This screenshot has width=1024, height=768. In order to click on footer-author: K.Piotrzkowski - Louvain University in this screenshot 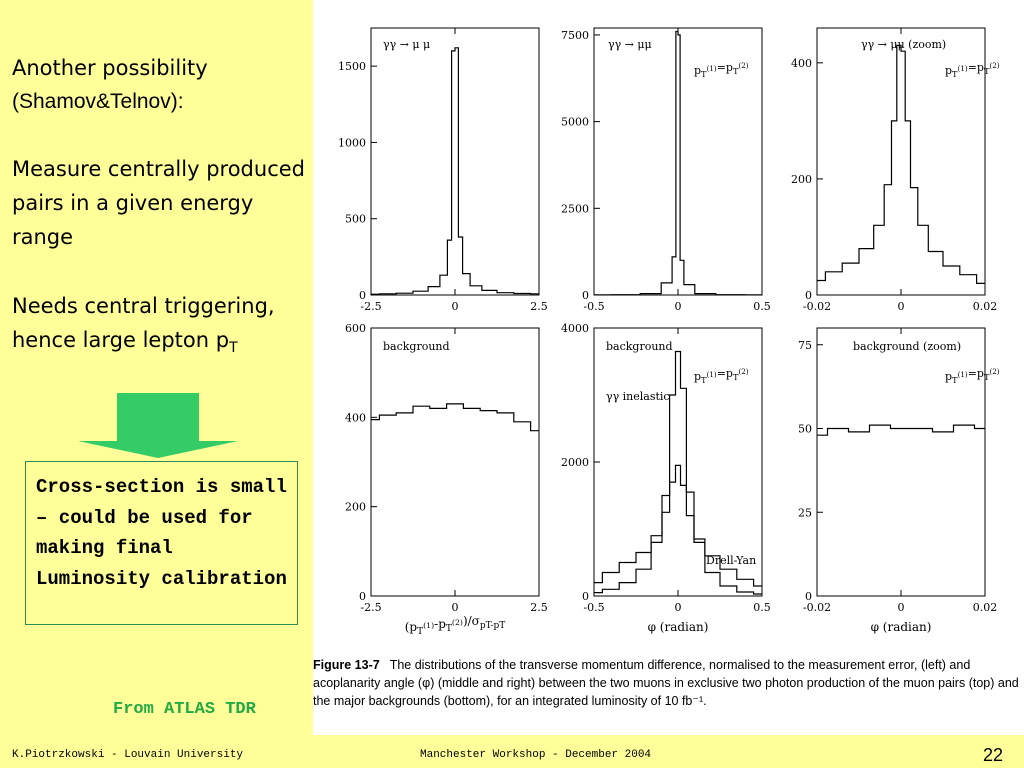, I will do `click(128, 755)`.